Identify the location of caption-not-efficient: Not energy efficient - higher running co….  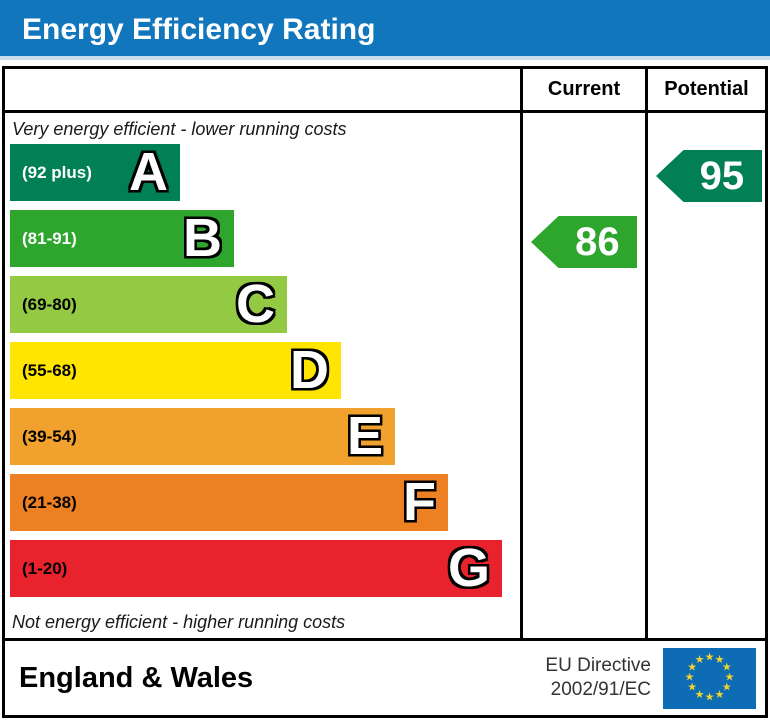
(179, 622).